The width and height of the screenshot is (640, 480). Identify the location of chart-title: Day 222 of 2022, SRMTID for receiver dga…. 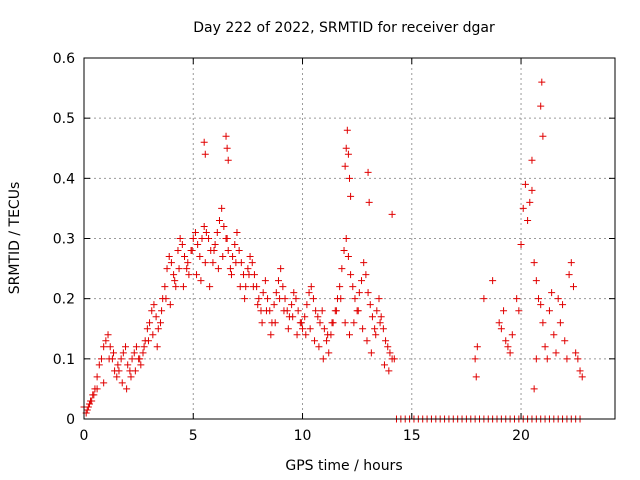
(344, 28).